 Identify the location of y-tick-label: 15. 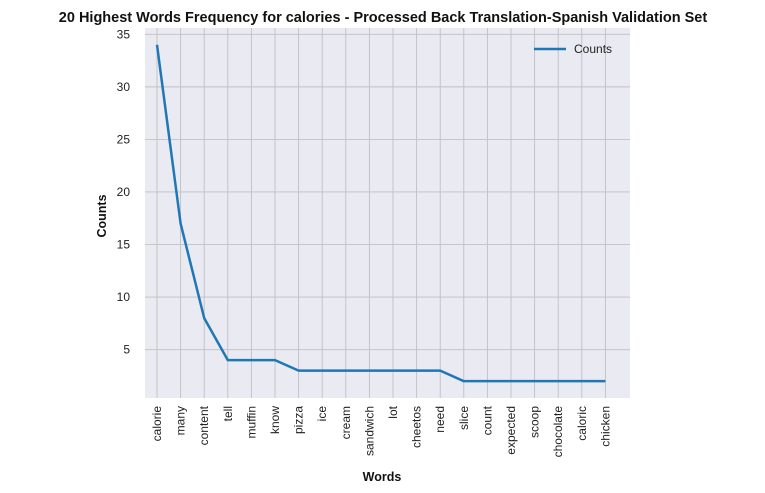
(124, 245).